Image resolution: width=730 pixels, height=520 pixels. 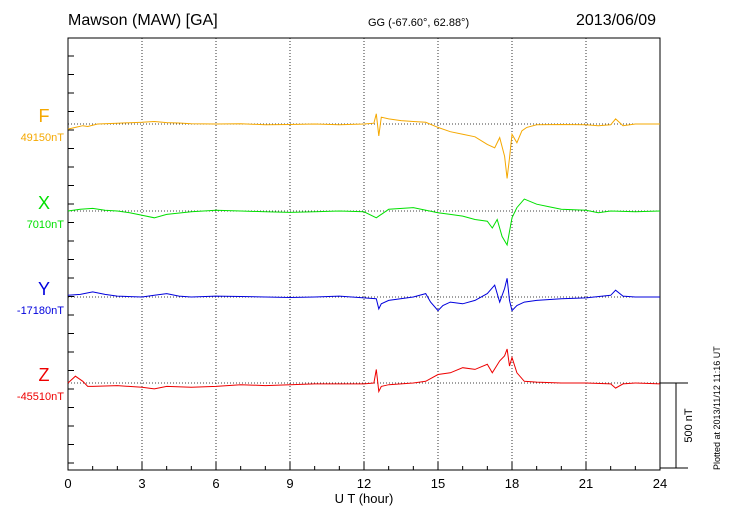 I want to click on station-title: Mawson (MAW) [GA], so click(x=143, y=20).